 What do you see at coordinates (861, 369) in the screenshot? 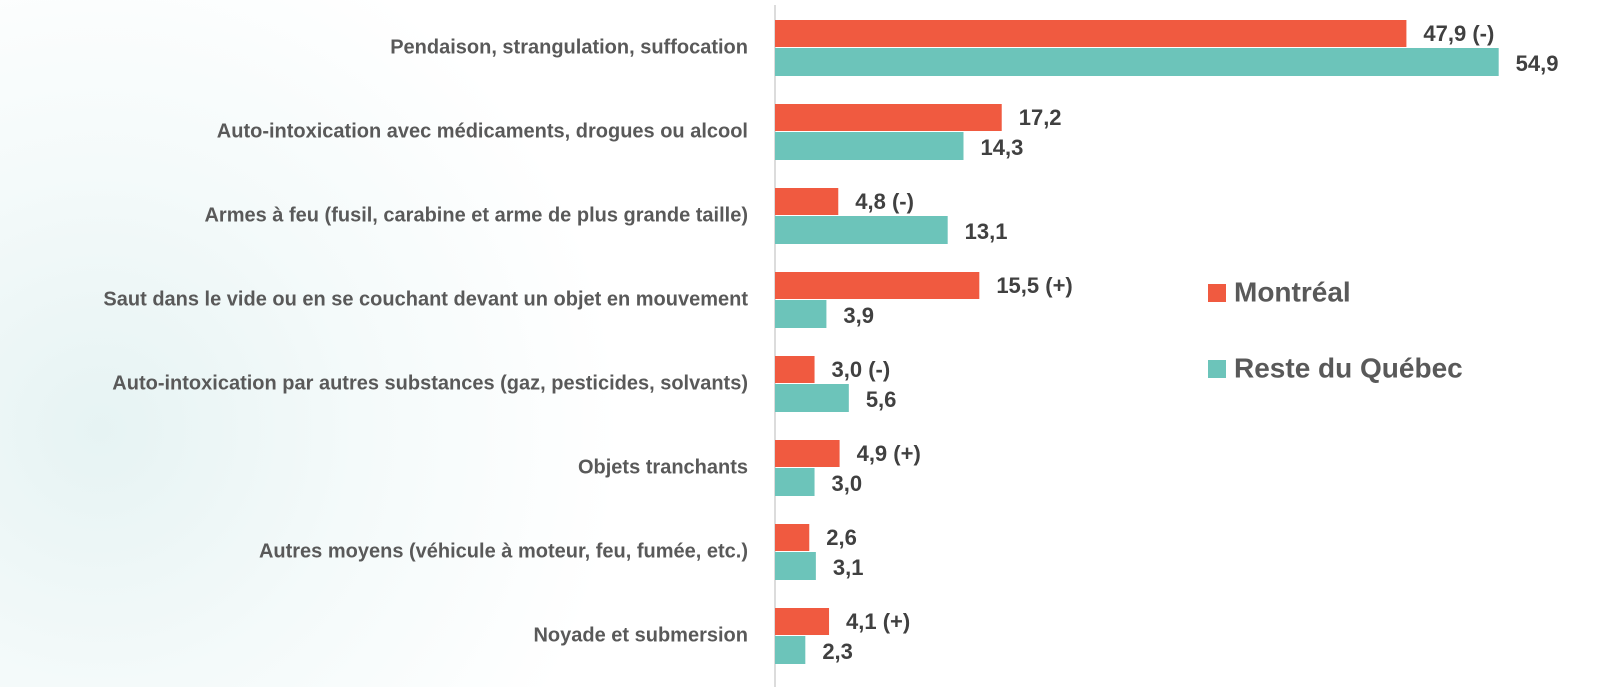
I see `value-label: 3,0 (-)` at bounding box center [861, 369].